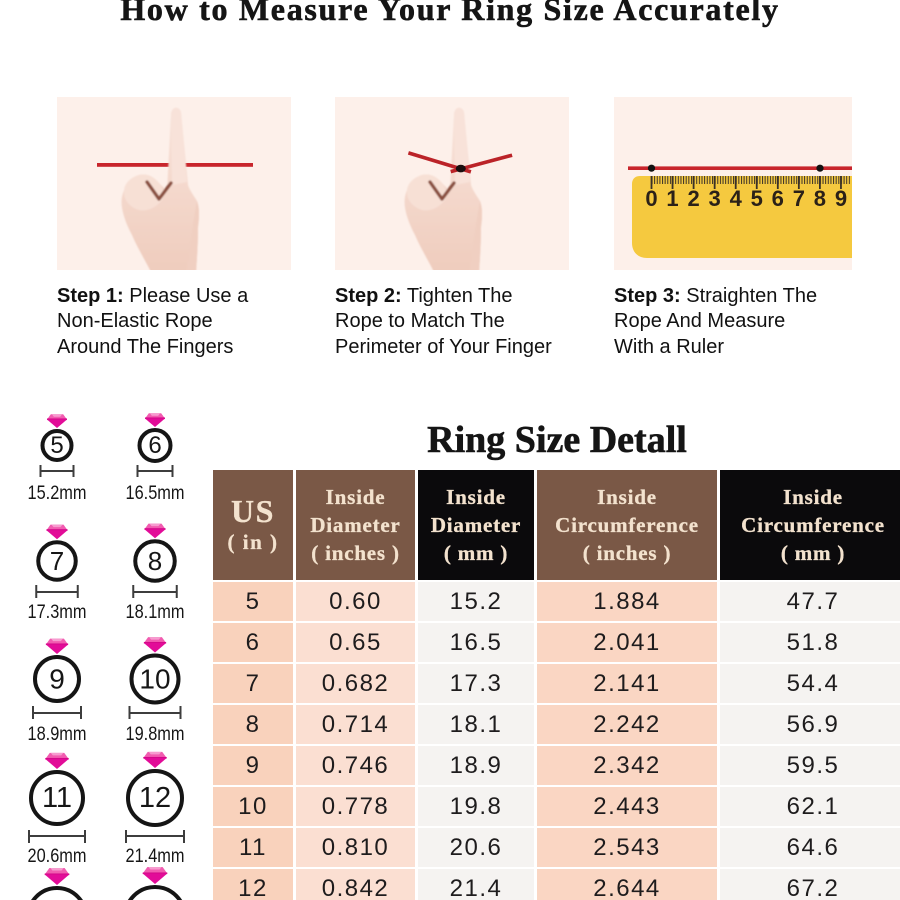 The height and width of the screenshot is (900, 900). What do you see at coordinates (651, 198) in the screenshot?
I see `svg-text: 0` at bounding box center [651, 198].